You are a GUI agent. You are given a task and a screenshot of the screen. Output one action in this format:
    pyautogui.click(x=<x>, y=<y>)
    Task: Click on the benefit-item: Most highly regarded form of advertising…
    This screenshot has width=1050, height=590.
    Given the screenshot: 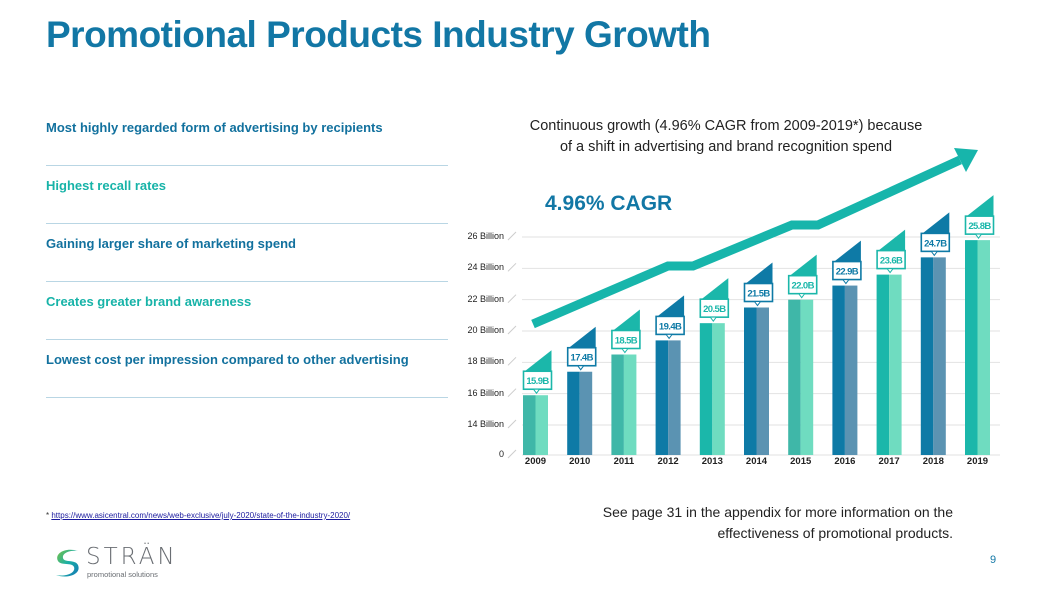 What is the action you would take?
    pyautogui.click(x=247, y=137)
    